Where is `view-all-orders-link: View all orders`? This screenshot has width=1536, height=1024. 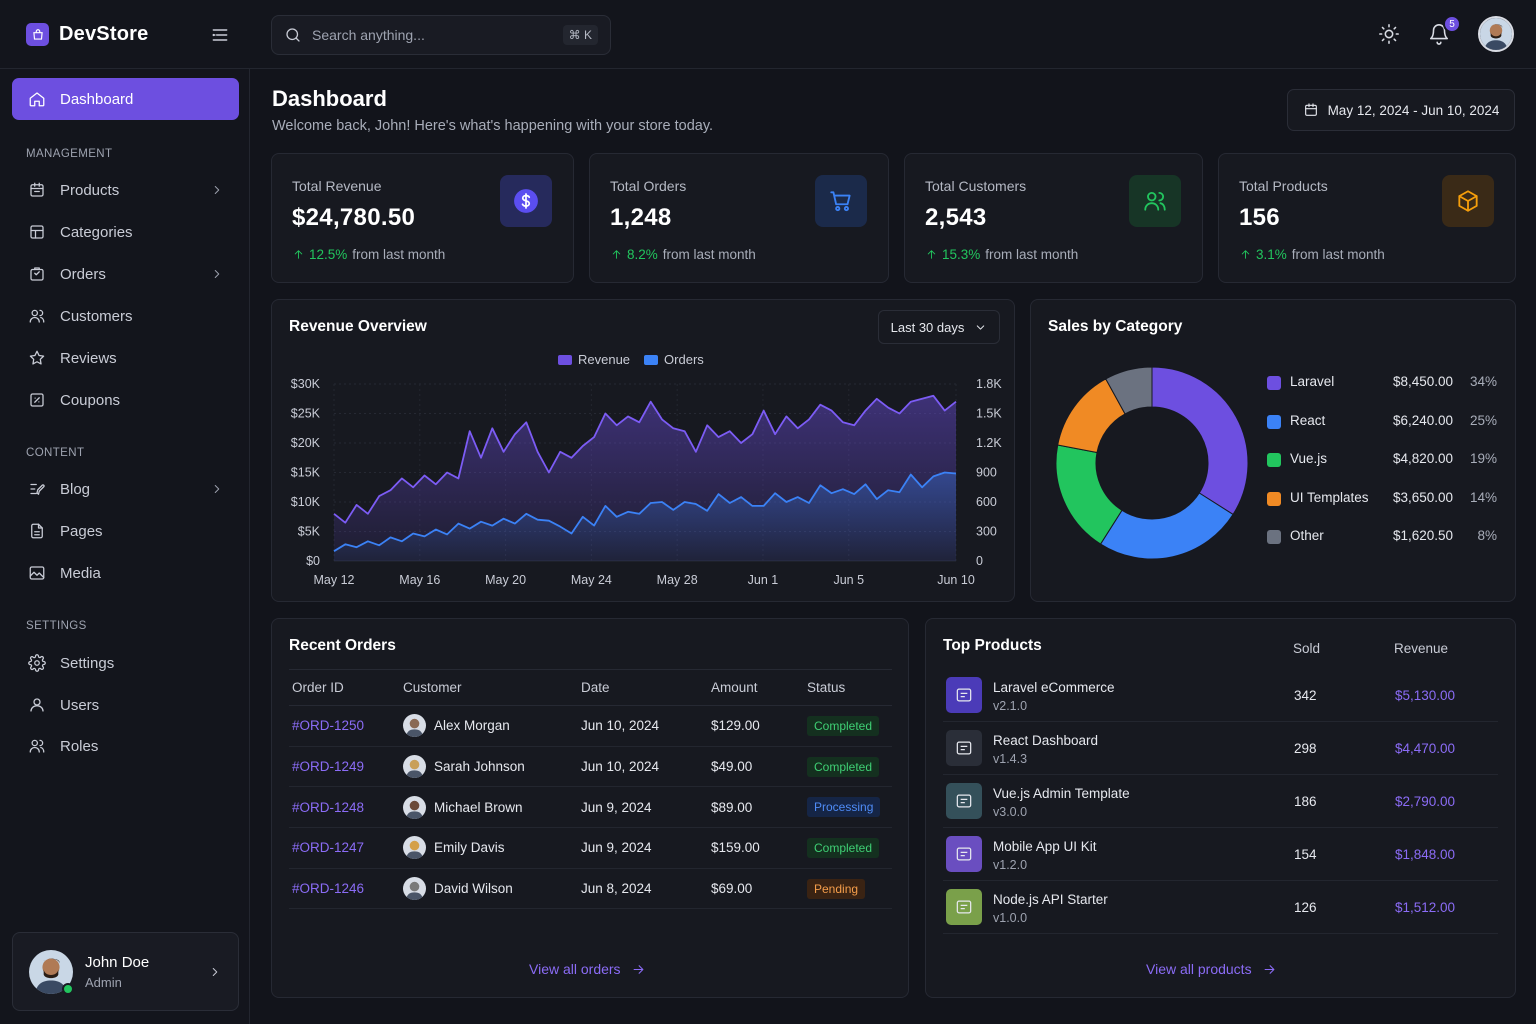
view-all-orders-link: View all orders is located at coordinates (587, 969).